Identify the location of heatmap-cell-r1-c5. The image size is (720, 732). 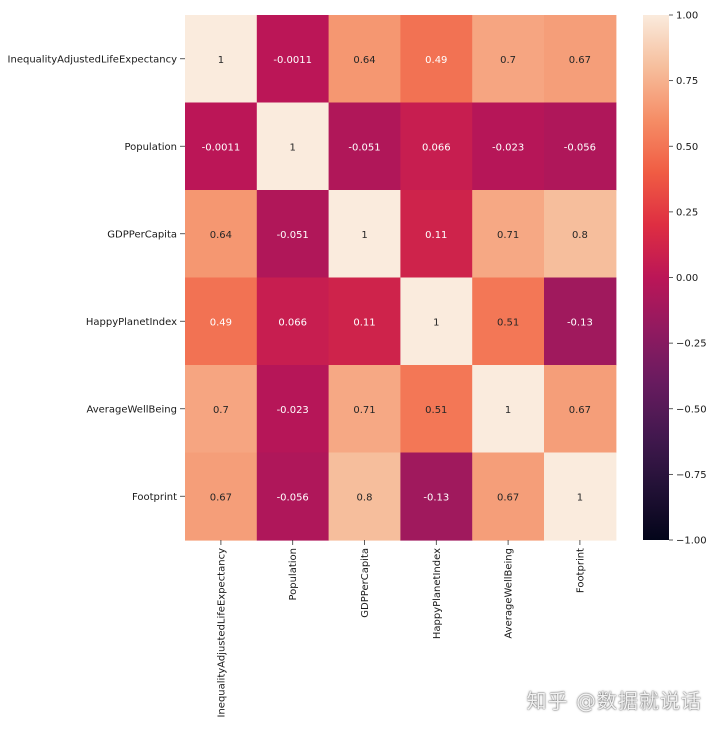
(580, 146).